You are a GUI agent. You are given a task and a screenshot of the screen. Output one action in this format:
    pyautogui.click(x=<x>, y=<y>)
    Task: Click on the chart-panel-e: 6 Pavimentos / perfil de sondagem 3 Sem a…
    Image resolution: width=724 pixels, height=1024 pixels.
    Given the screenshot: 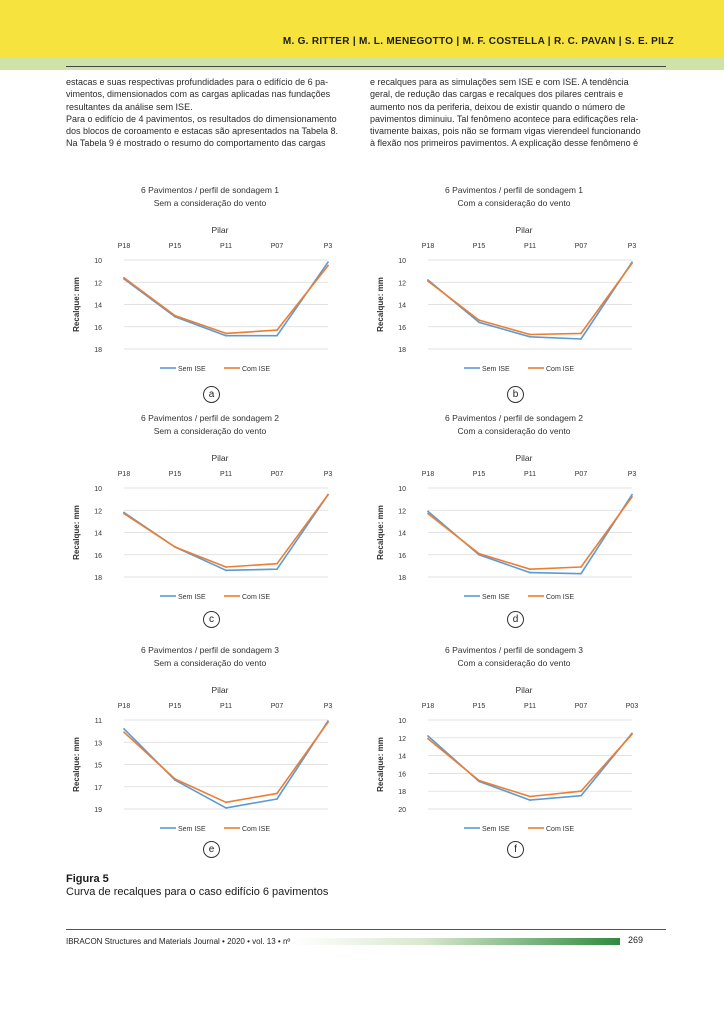 What is the action you would take?
    pyautogui.click(x=210, y=749)
    